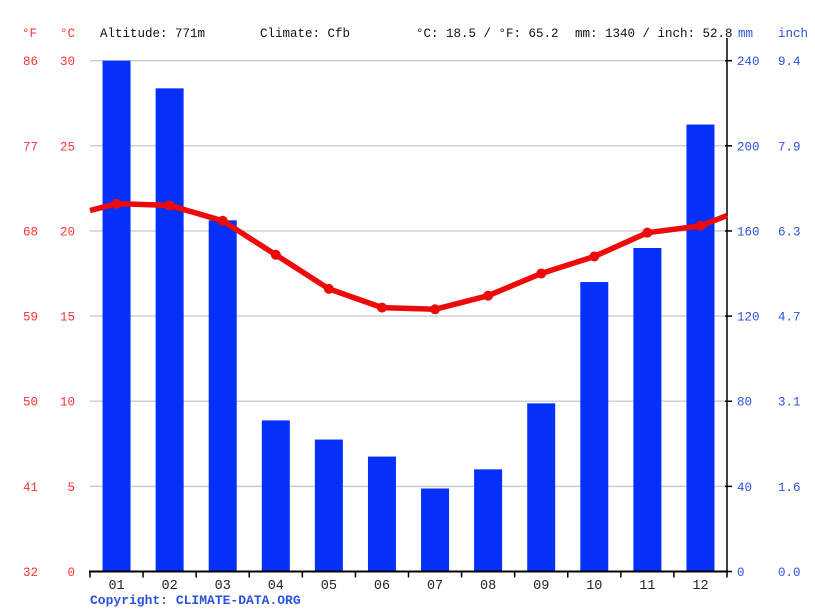 The height and width of the screenshot is (611, 815). I want to click on month-label: 10, so click(594, 586).